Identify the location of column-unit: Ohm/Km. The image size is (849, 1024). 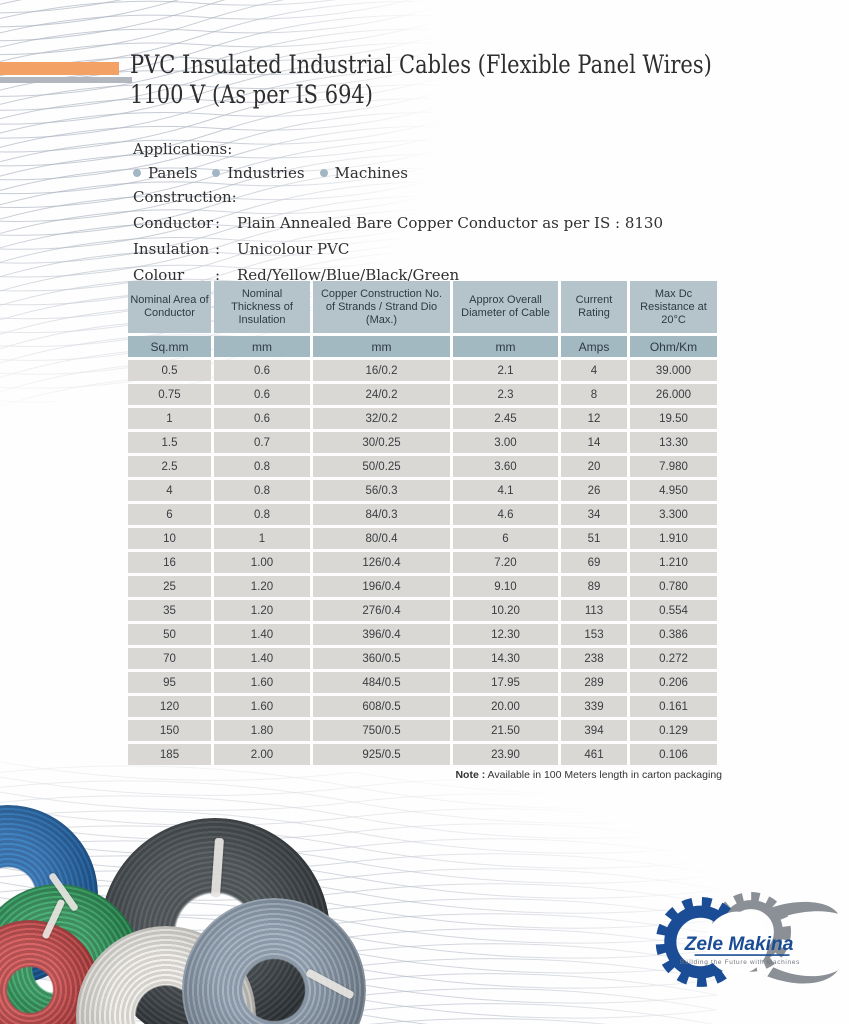
(673, 346).